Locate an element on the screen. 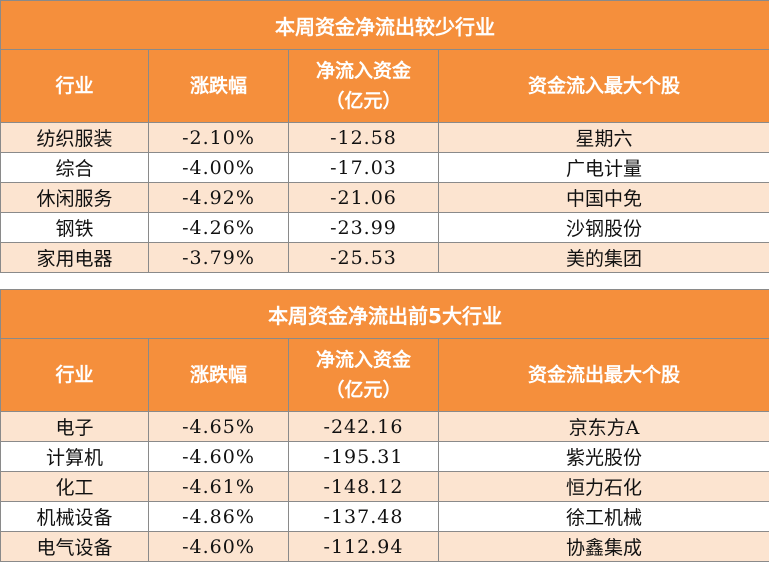  table-title: 本周资金净流出较少行业 is located at coordinates (385, 25).